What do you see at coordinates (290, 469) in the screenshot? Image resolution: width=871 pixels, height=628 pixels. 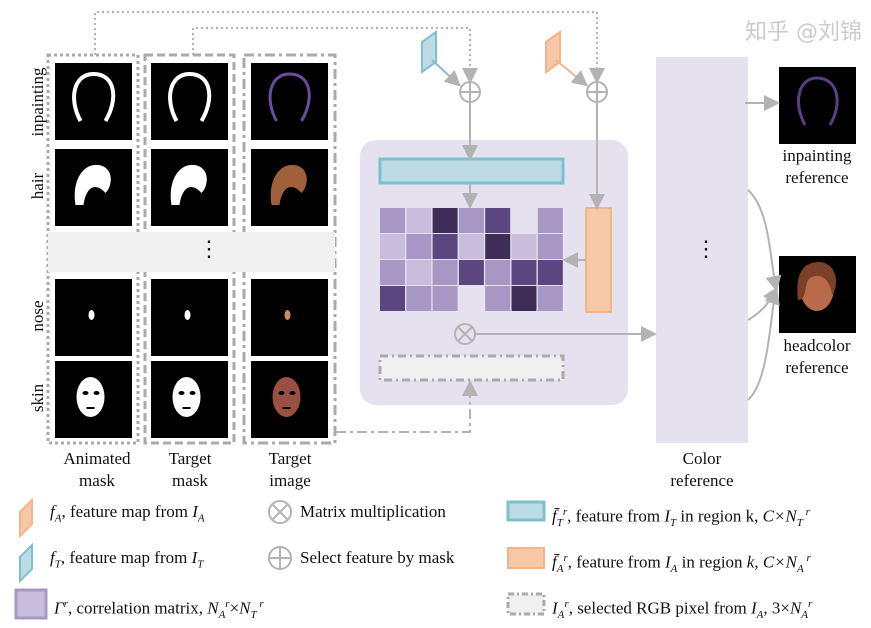 I see `label-target-image: Target image` at bounding box center [290, 469].